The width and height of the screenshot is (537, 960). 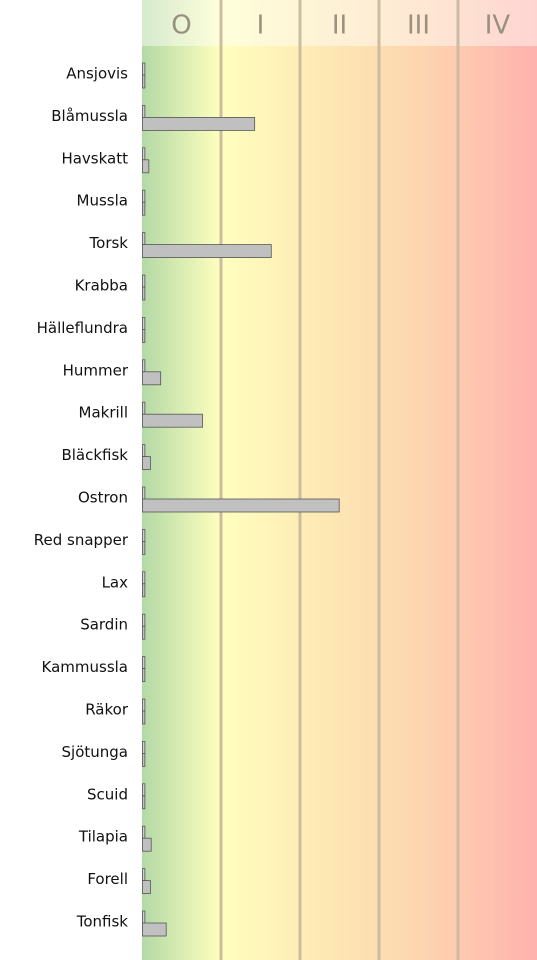 What do you see at coordinates (339, 26) in the screenshot?
I see `zone-label: II` at bounding box center [339, 26].